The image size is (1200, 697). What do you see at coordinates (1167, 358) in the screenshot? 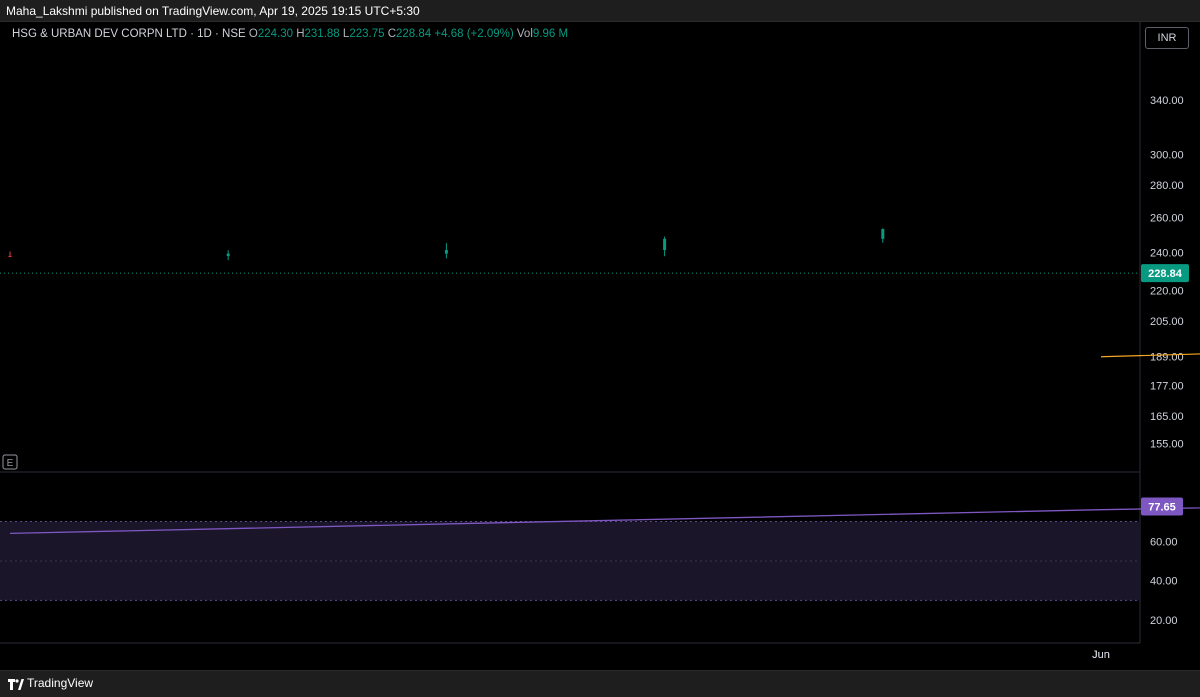
I see `price-tick-label: 189.00` at bounding box center [1167, 358].